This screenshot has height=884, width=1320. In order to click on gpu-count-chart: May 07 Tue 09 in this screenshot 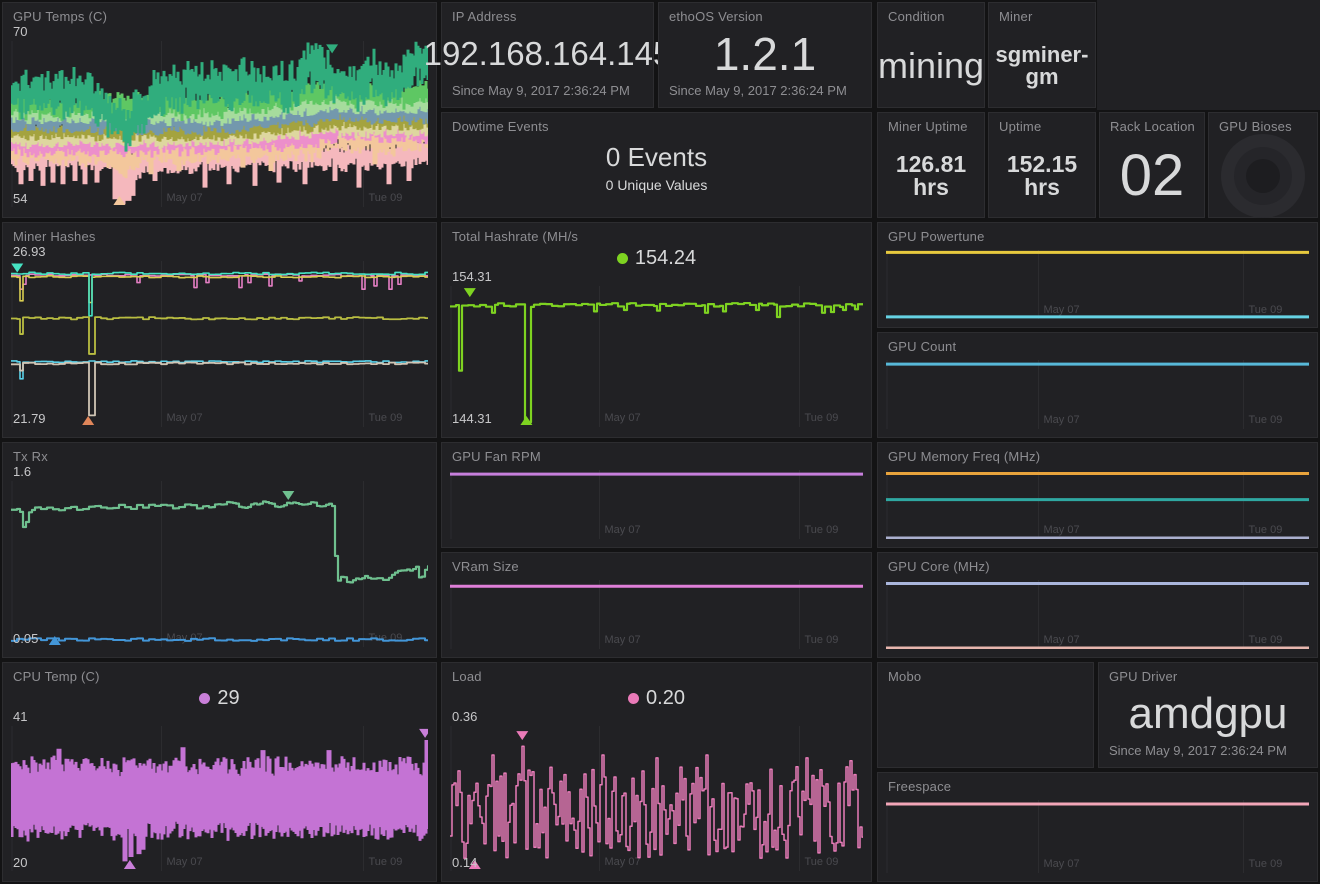, I will do `click(1097, 394)`.